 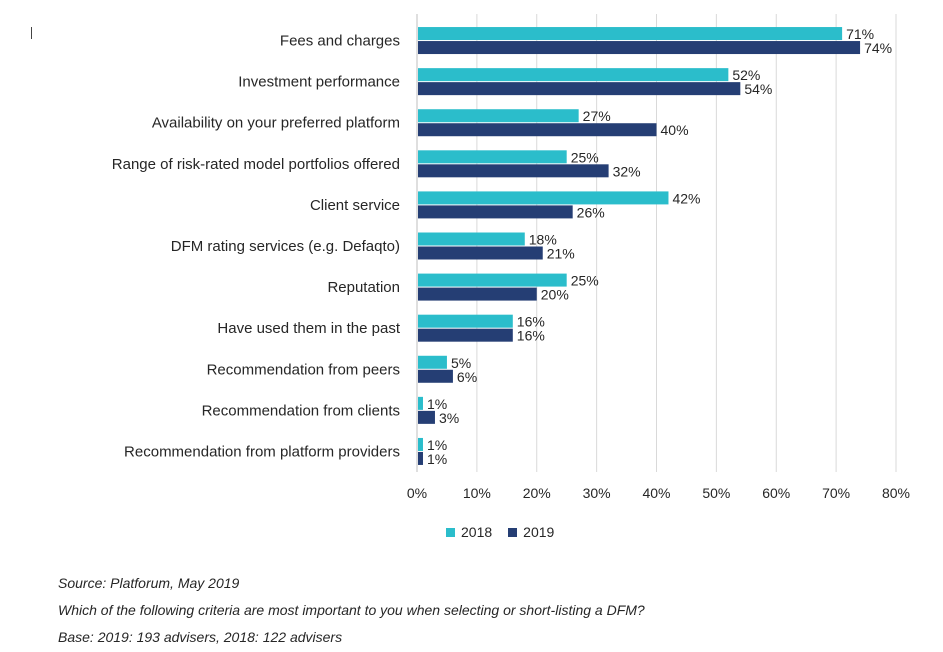 What do you see at coordinates (686, 198) in the screenshot?
I see `data-label-2018: 42%` at bounding box center [686, 198].